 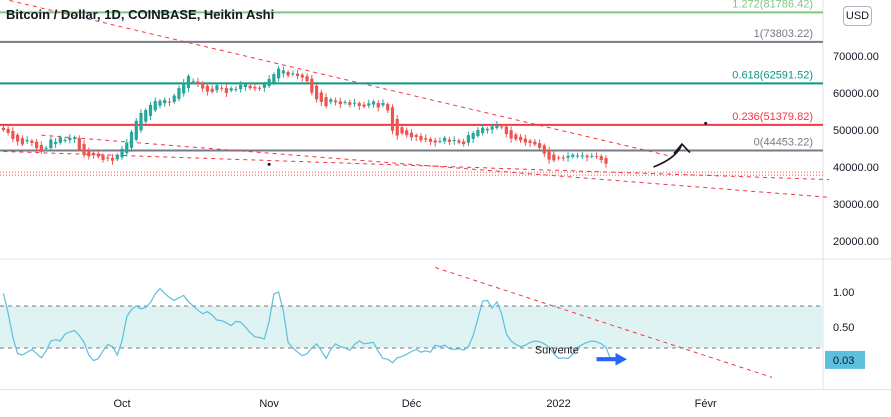 I want to click on marker-dot, so click(x=269, y=164).